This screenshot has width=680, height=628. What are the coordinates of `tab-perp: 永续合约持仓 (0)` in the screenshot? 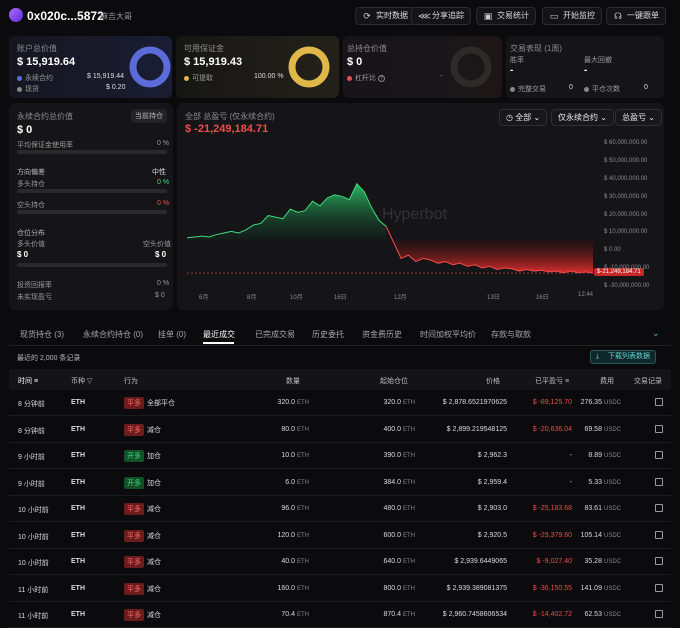 It's located at (113, 334).